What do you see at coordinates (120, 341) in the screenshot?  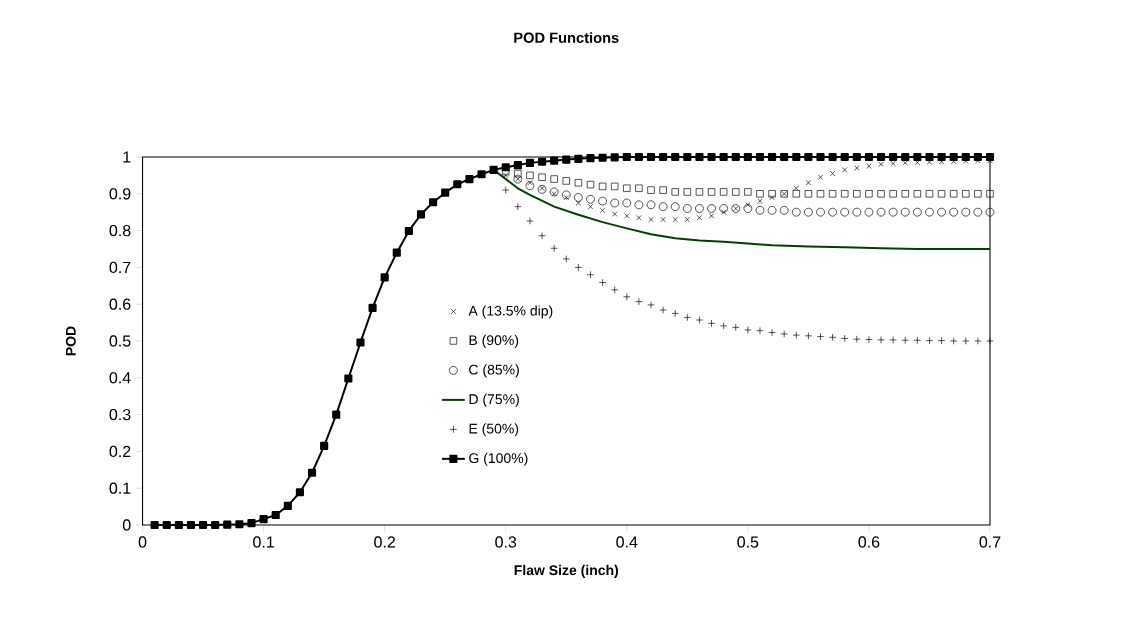 I see `y-tick-label: 0.5` at bounding box center [120, 341].